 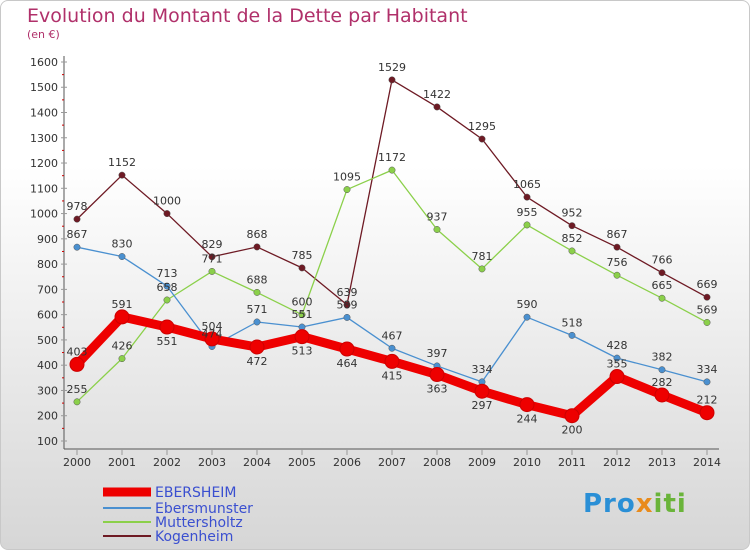 What do you see at coordinates (122, 244) in the screenshot?
I see `data-label-ebersmunster: 830` at bounding box center [122, 244].